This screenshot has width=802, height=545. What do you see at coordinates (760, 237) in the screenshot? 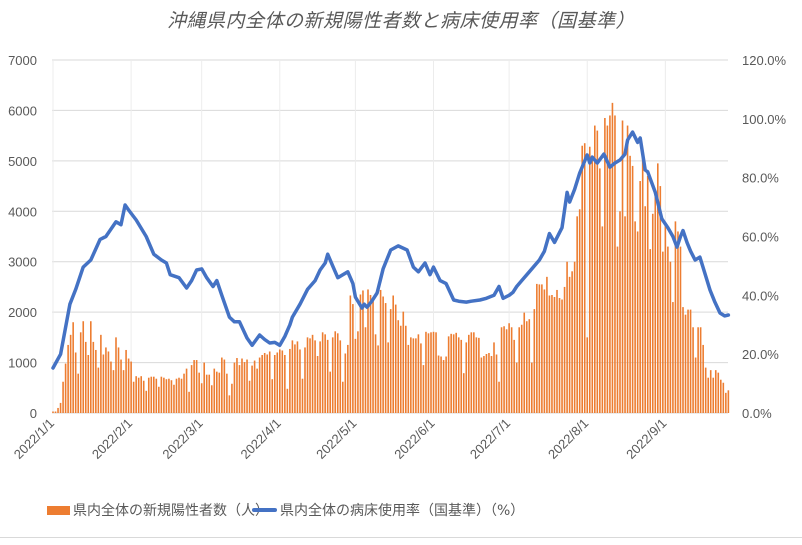
I see `y-right-tick-label: 60.0%` at bounding box center [760, 237].